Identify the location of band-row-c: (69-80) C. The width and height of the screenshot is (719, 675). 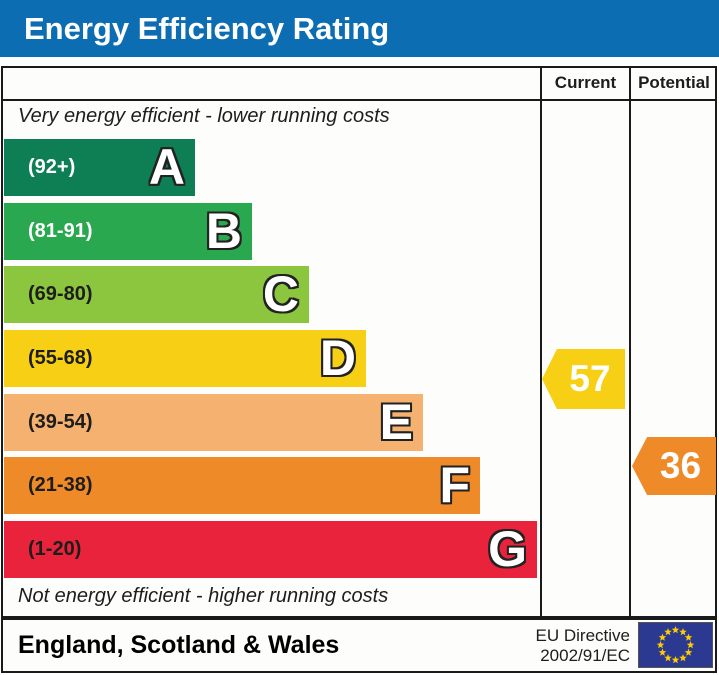
(156, 294).